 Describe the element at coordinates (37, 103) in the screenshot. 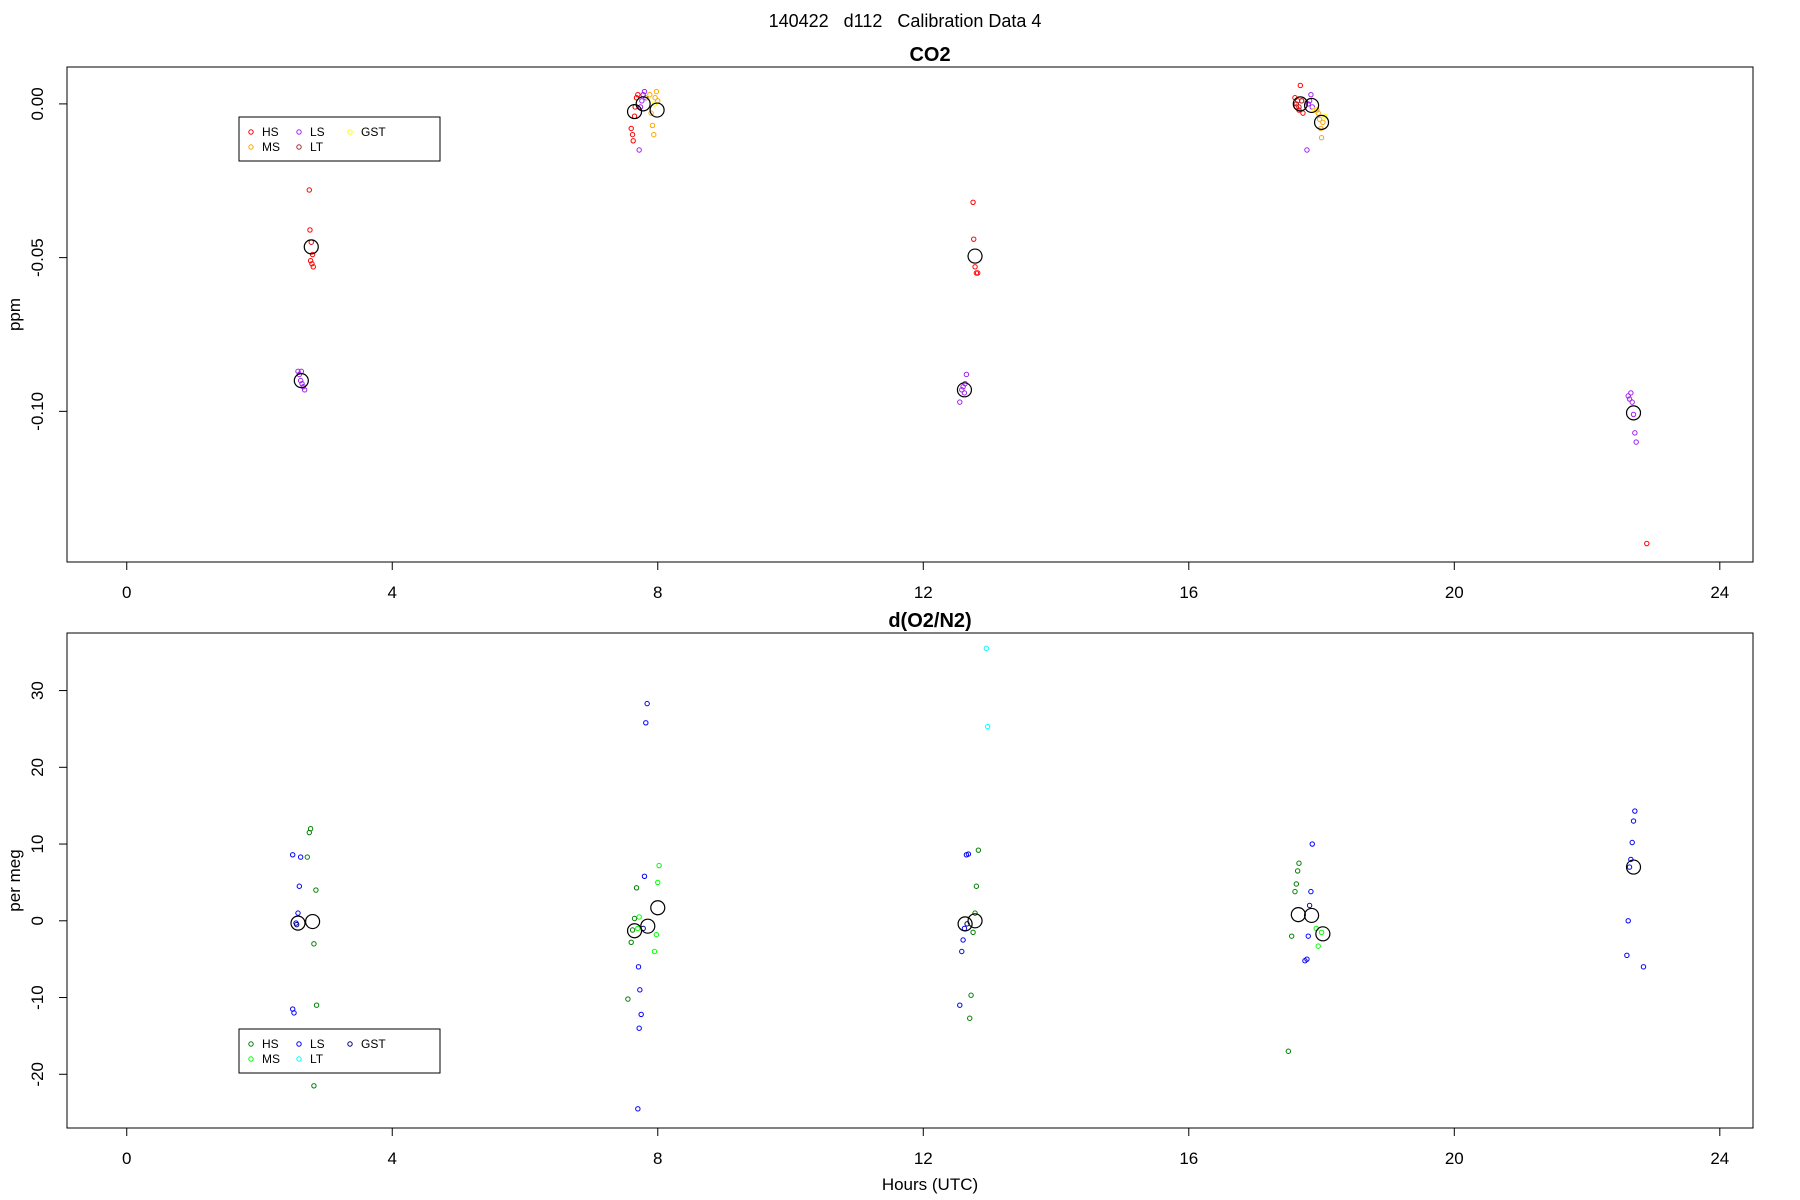

I see `y-tick-label: 0.00` at that location.